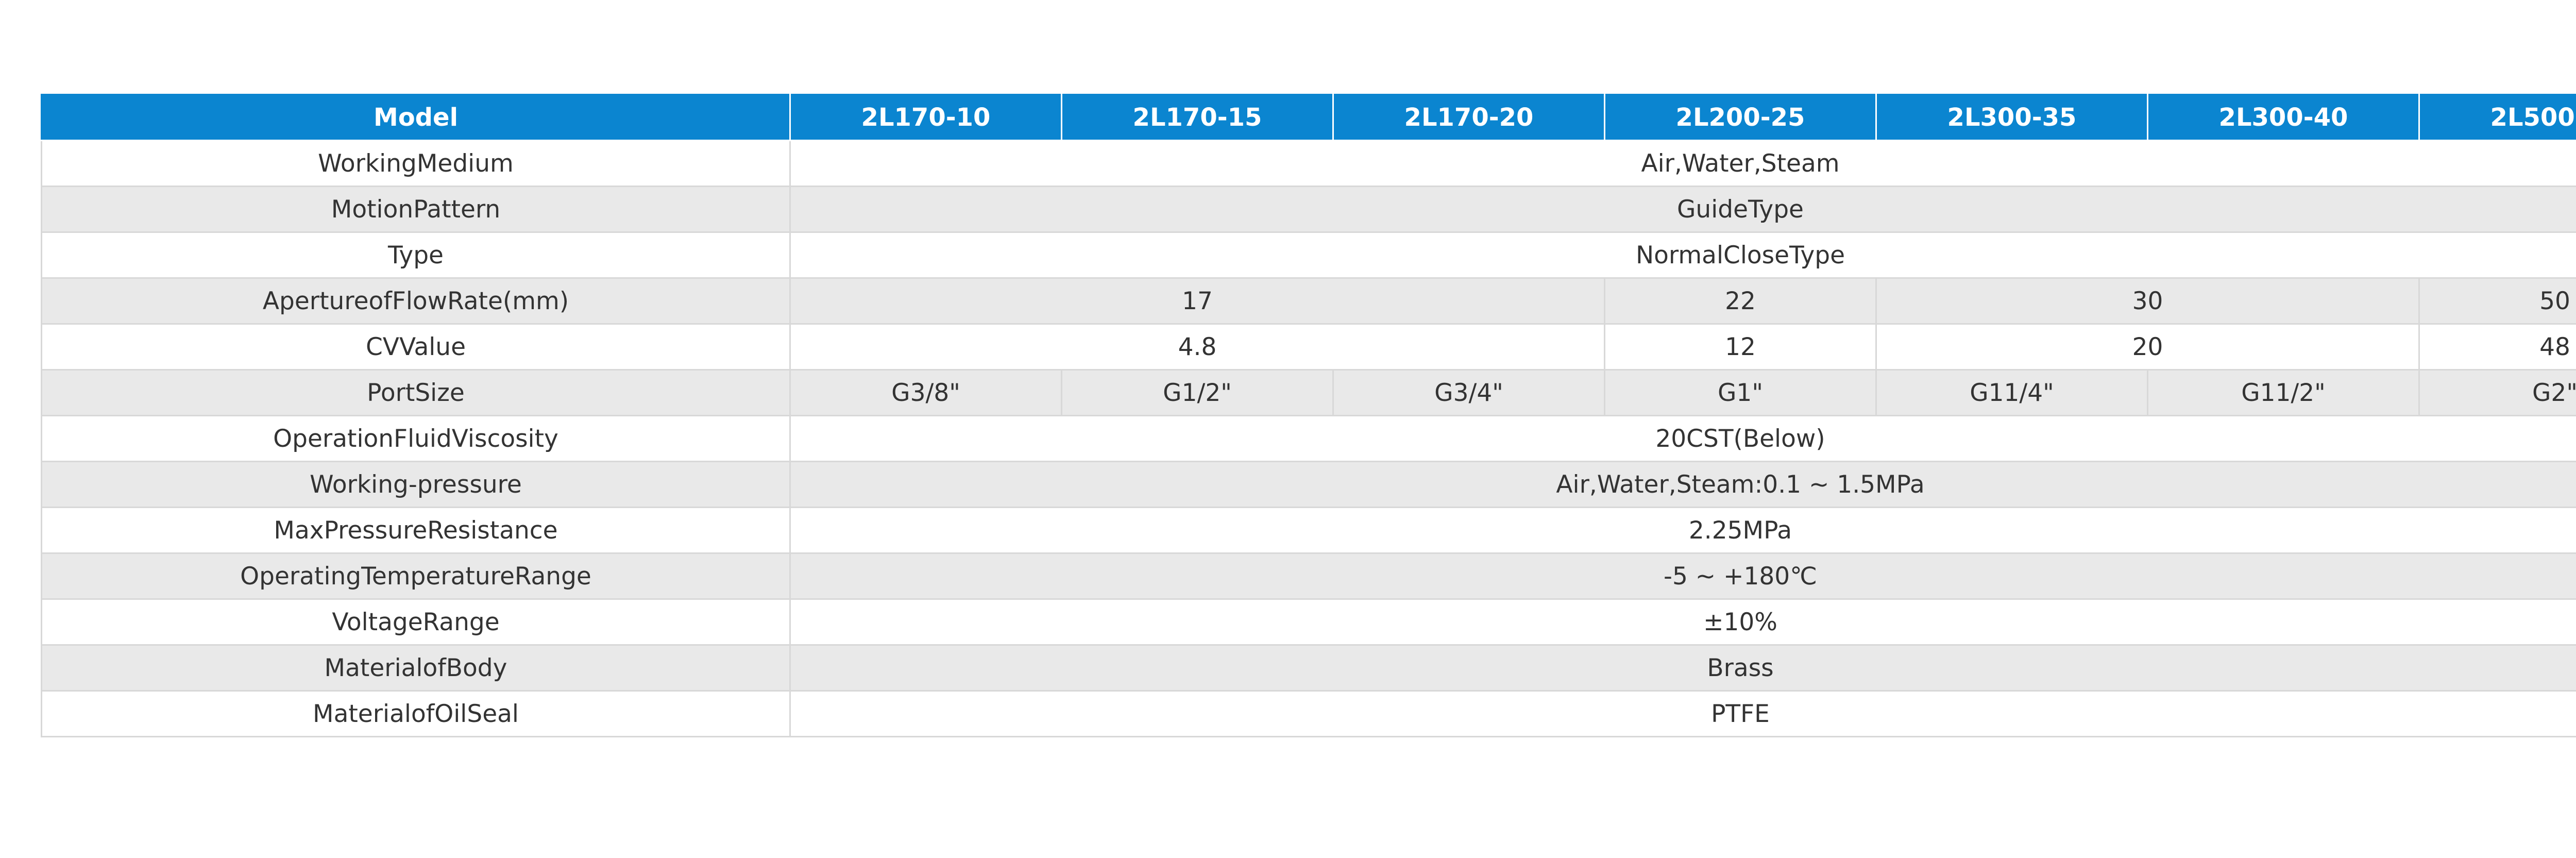  Describe the element at coordinates (416, 530) in the screenshot. I see `row-label: MaxPressureResistance` at that location.